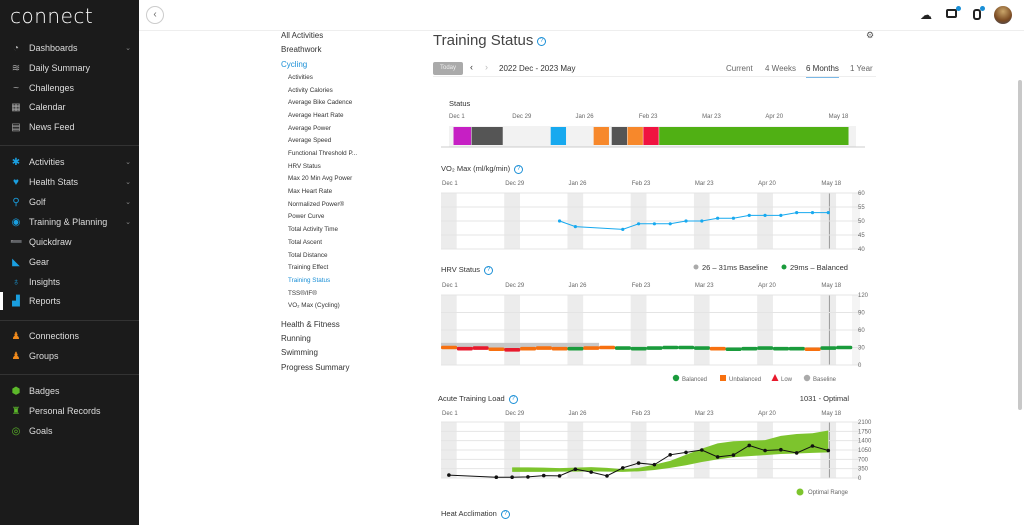  Describe the element at coordinates (309, 280) in the screenshot. I see `report-item: Training Status` at that location.